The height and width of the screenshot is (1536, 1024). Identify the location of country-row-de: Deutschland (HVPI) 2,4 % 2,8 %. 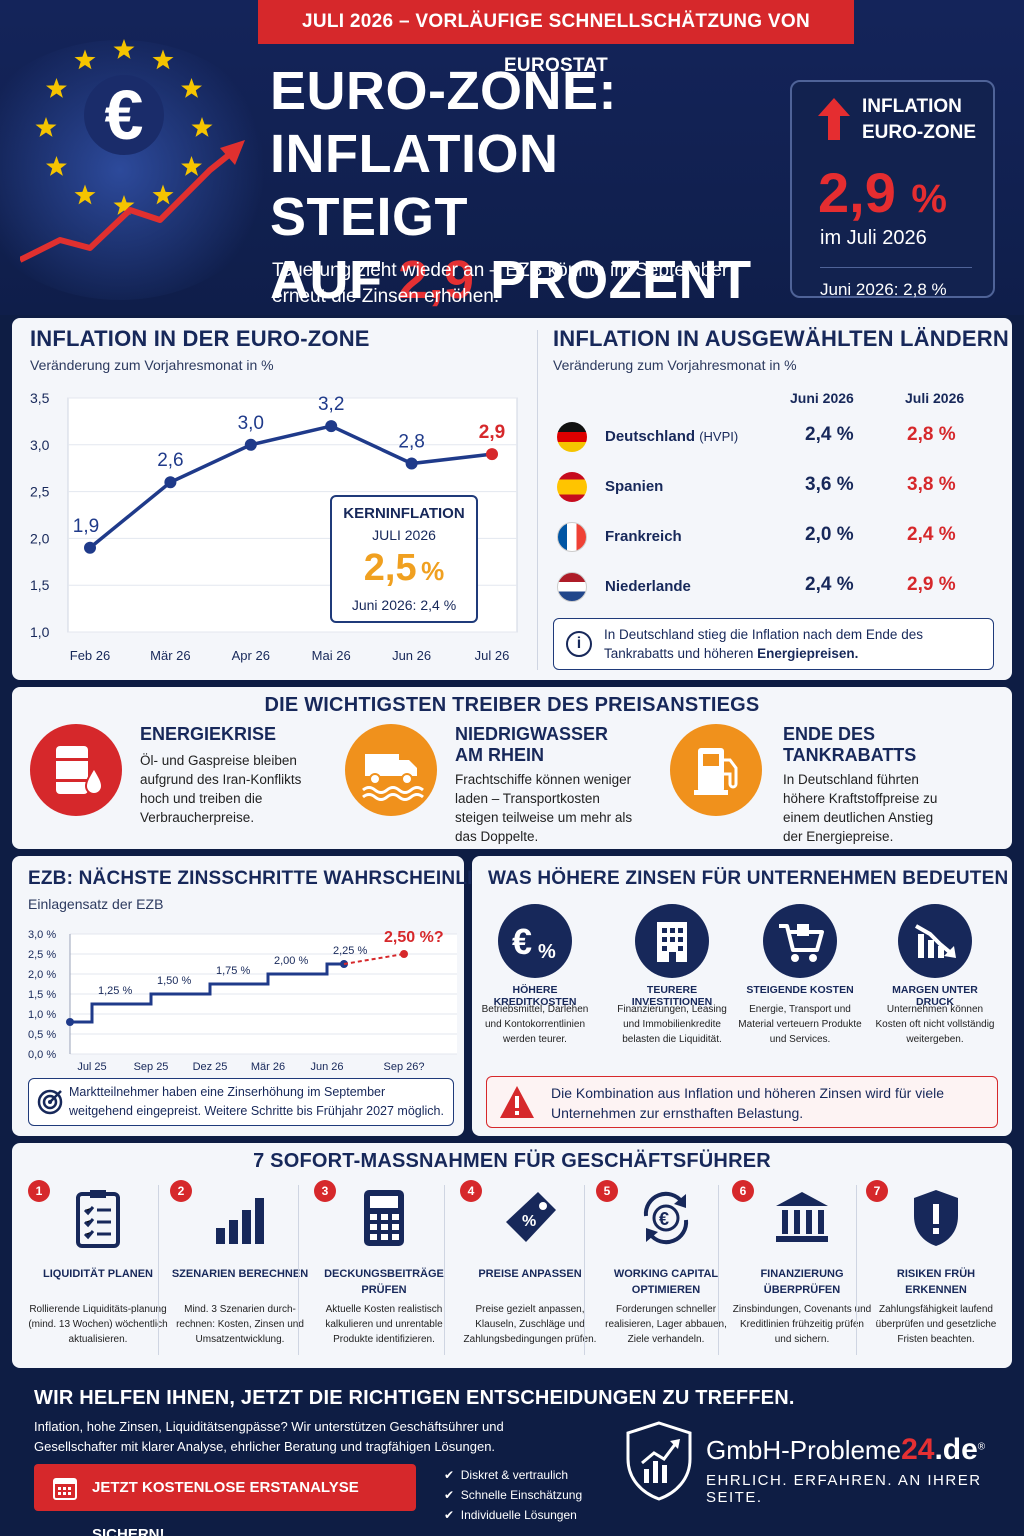
(777, 438).